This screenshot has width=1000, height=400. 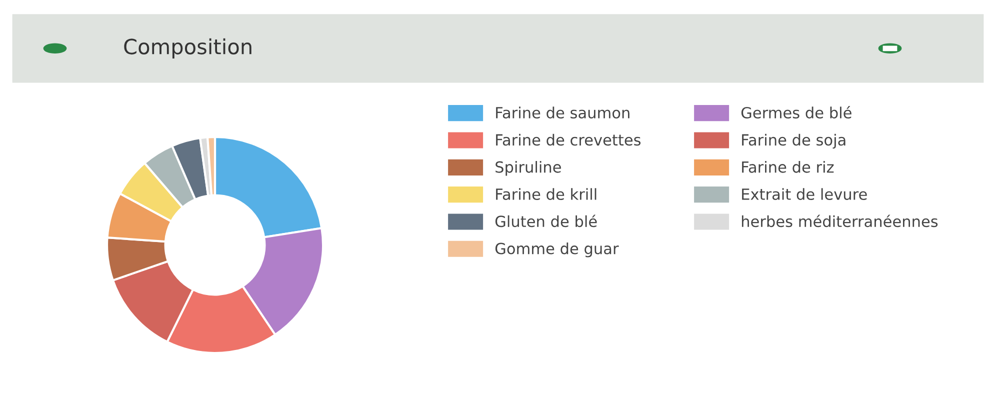 What do you see at coordinates (568, 140) in the screenshot?
I see `legend-label: Farine de crevettes` at bounding box center [568, 140].